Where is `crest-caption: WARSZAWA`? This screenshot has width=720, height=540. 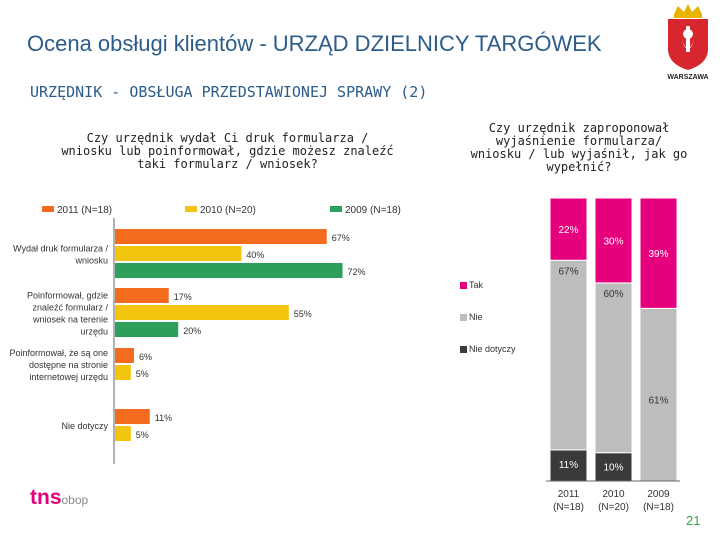 crest-caption: WARSZAWA is located at coordinates (687, 77).